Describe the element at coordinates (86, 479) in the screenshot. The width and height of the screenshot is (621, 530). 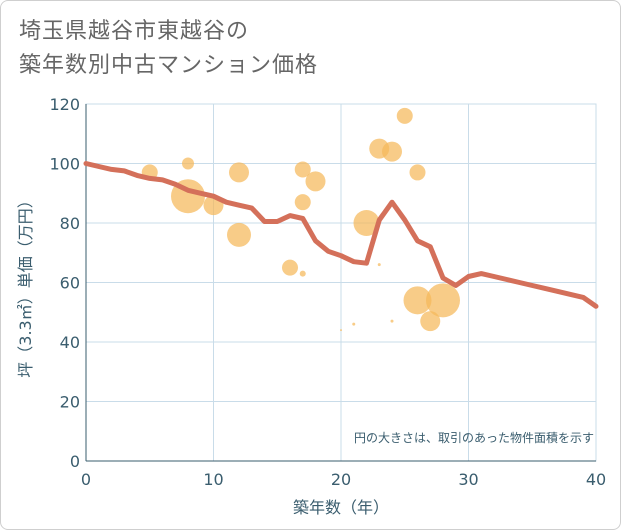
I see `x-tick-label: 0` at that location.